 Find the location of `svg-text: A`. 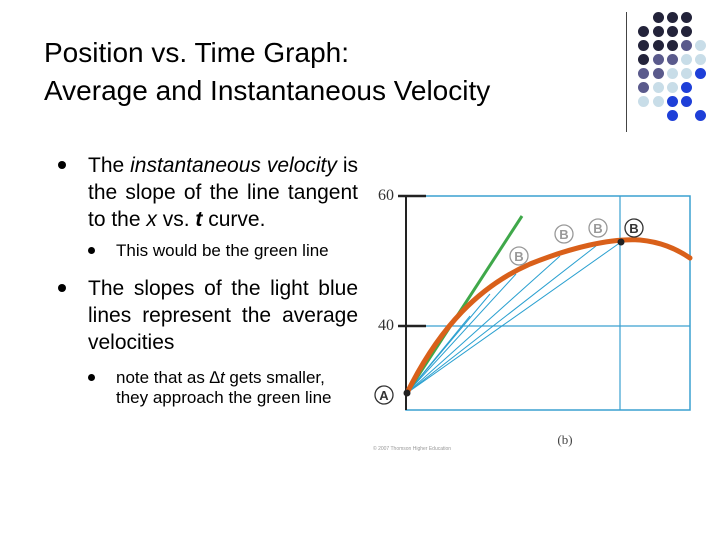

svg-text: A is located at coordinates (384, 395).